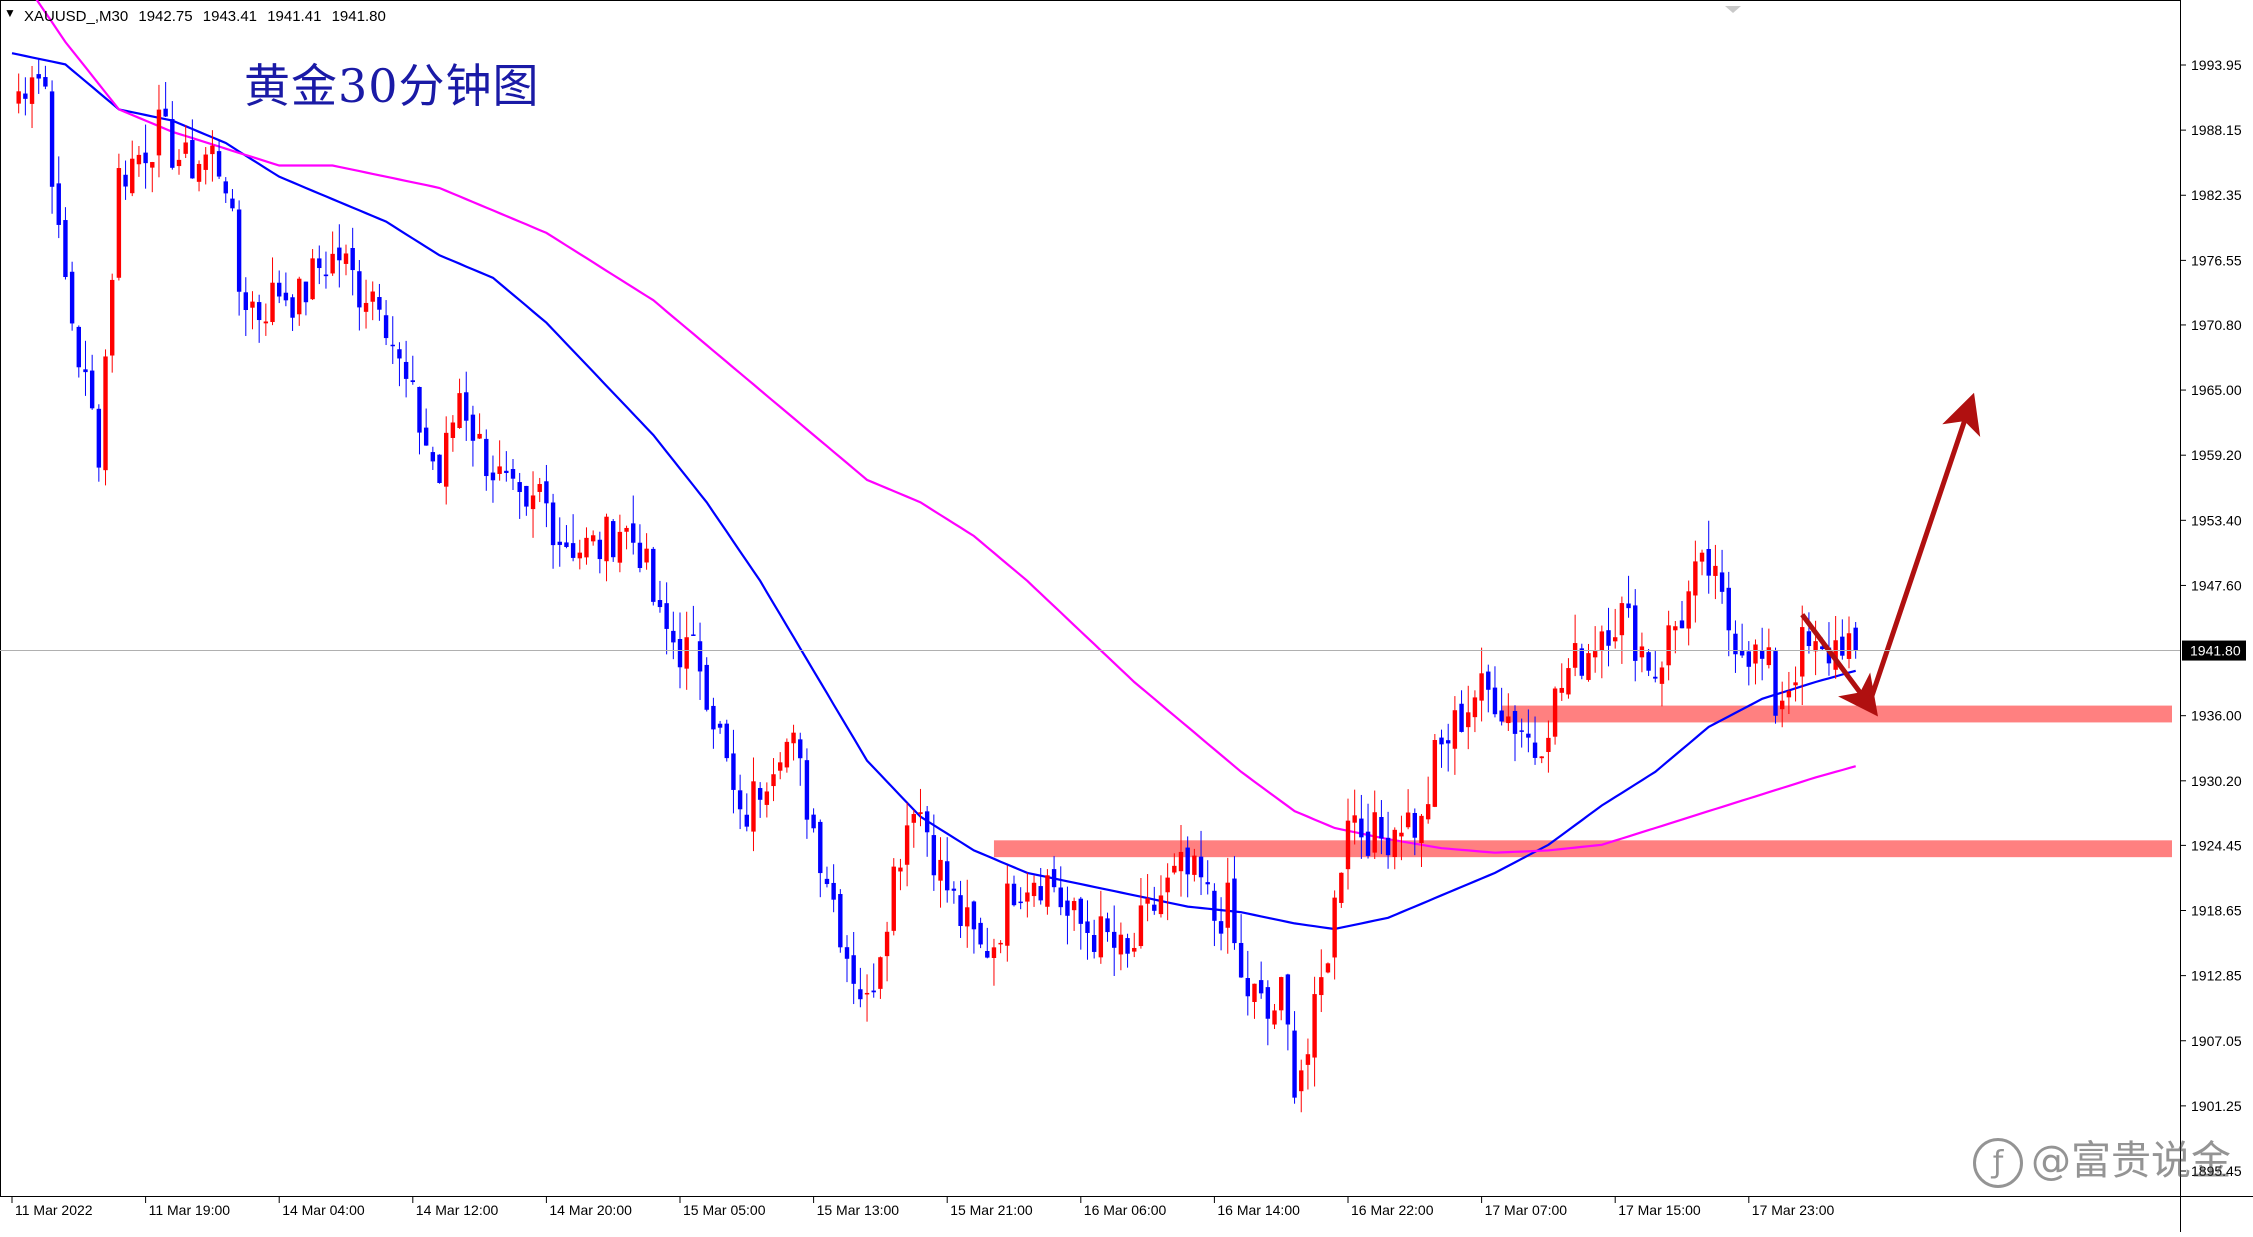 The width and height of the screenshot is (2253, 1237). What do you see at coordinates (1733, 9) in the screenshot?
I see `shift-marker-icon` at bounding box center [1733, 9].